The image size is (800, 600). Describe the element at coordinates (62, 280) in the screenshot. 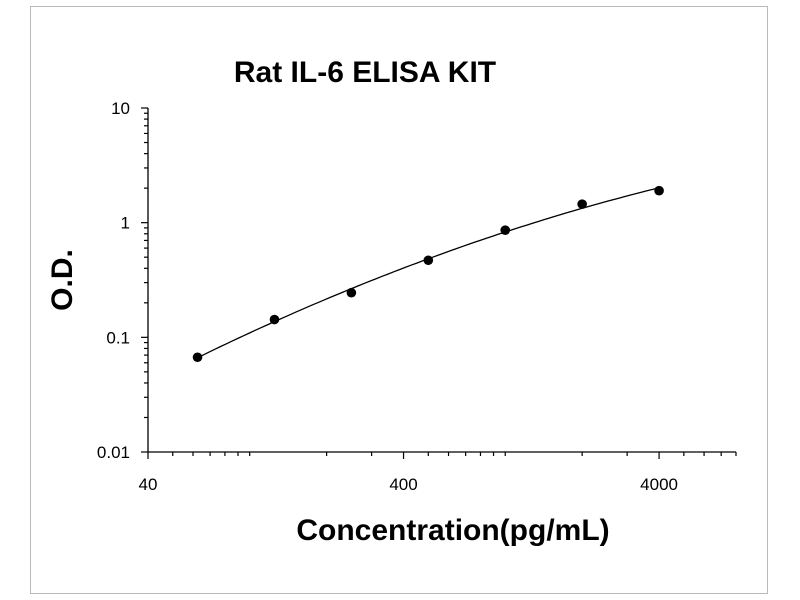

I see `y-axis-label: O.D.` at that location.